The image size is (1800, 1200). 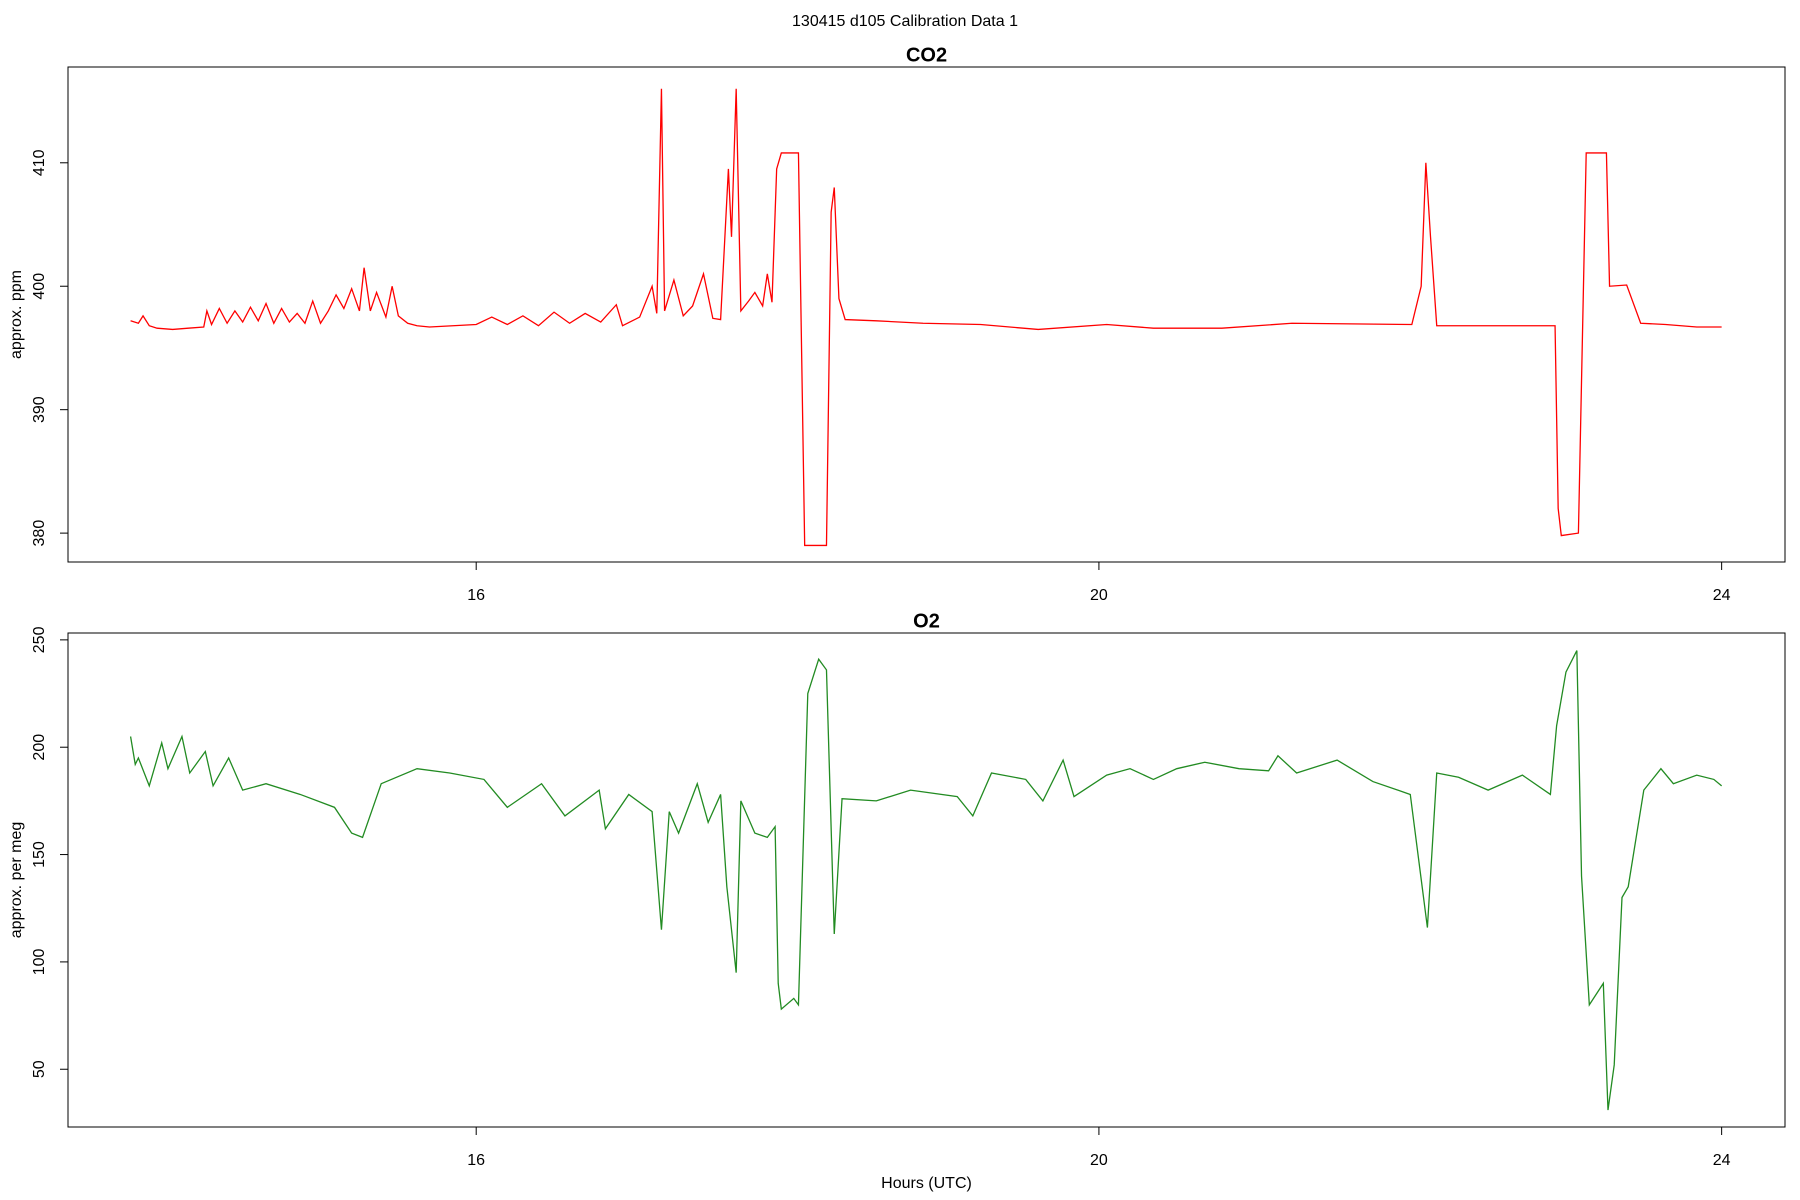 I want to click on panel-title: O2, so click(x=926, y=621).